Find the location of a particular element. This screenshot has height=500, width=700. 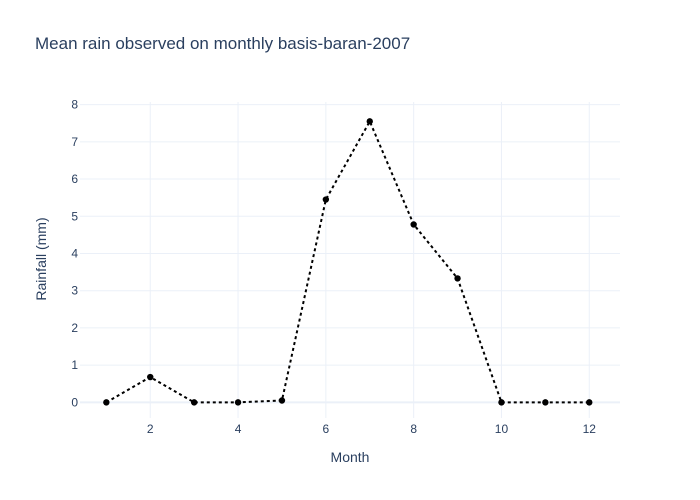

x-tick-label: 6 is located at coordinates (326, 429).